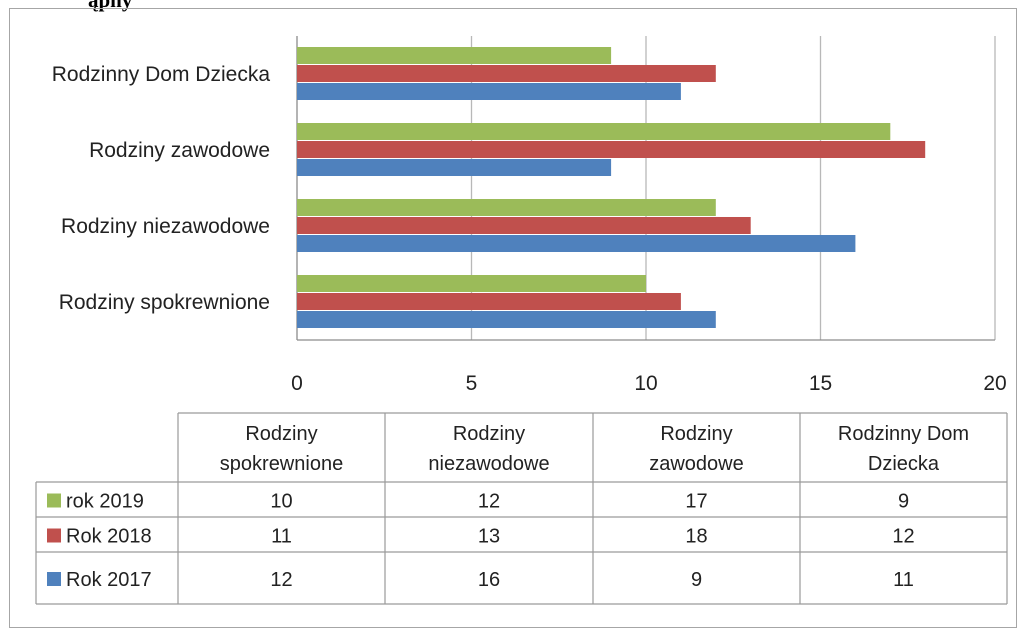  I want to click on tick-label: 20, so click(994, 383).